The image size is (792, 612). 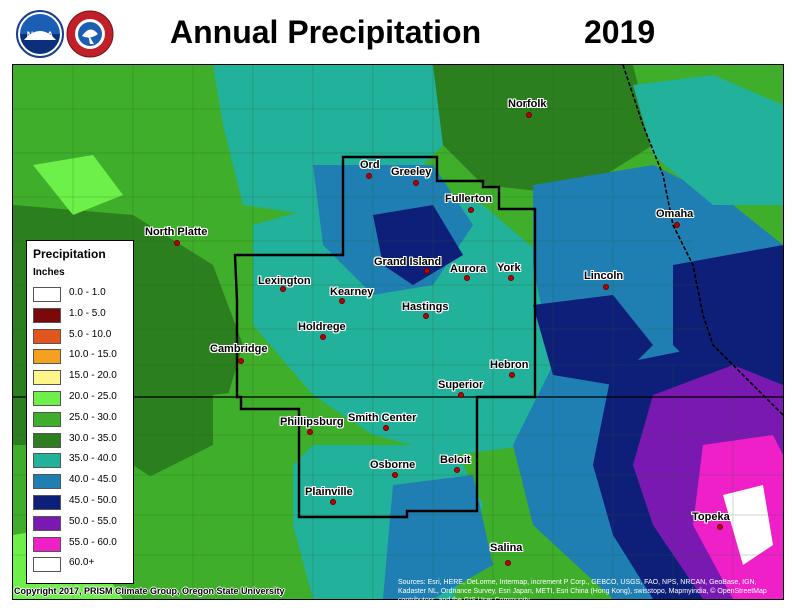 I want to click on lexington-marker, so click(x=283, y=289).